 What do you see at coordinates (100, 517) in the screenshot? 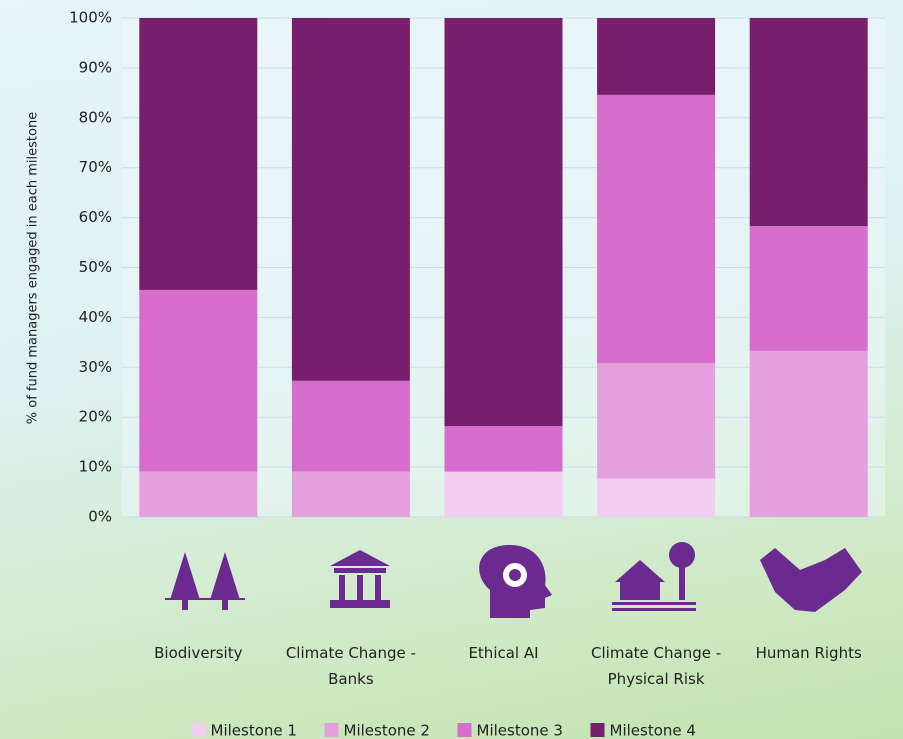
I see `y-tick-label: 0%` at bounding box center [100, 517].